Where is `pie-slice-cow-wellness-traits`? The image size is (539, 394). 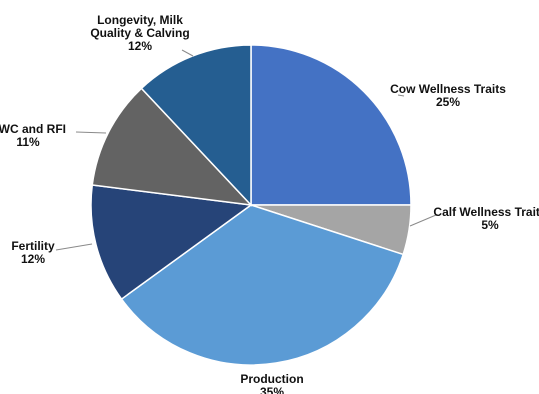
pie-slice-cow-wellness-traits is located at coordinates (331, 125).